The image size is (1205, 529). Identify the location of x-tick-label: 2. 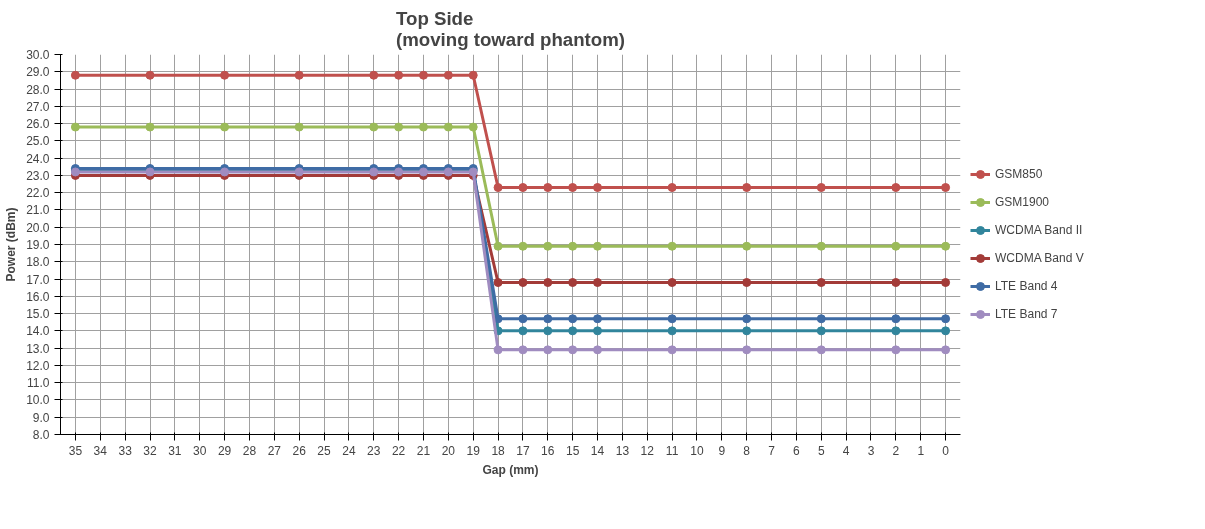
(896, 450).